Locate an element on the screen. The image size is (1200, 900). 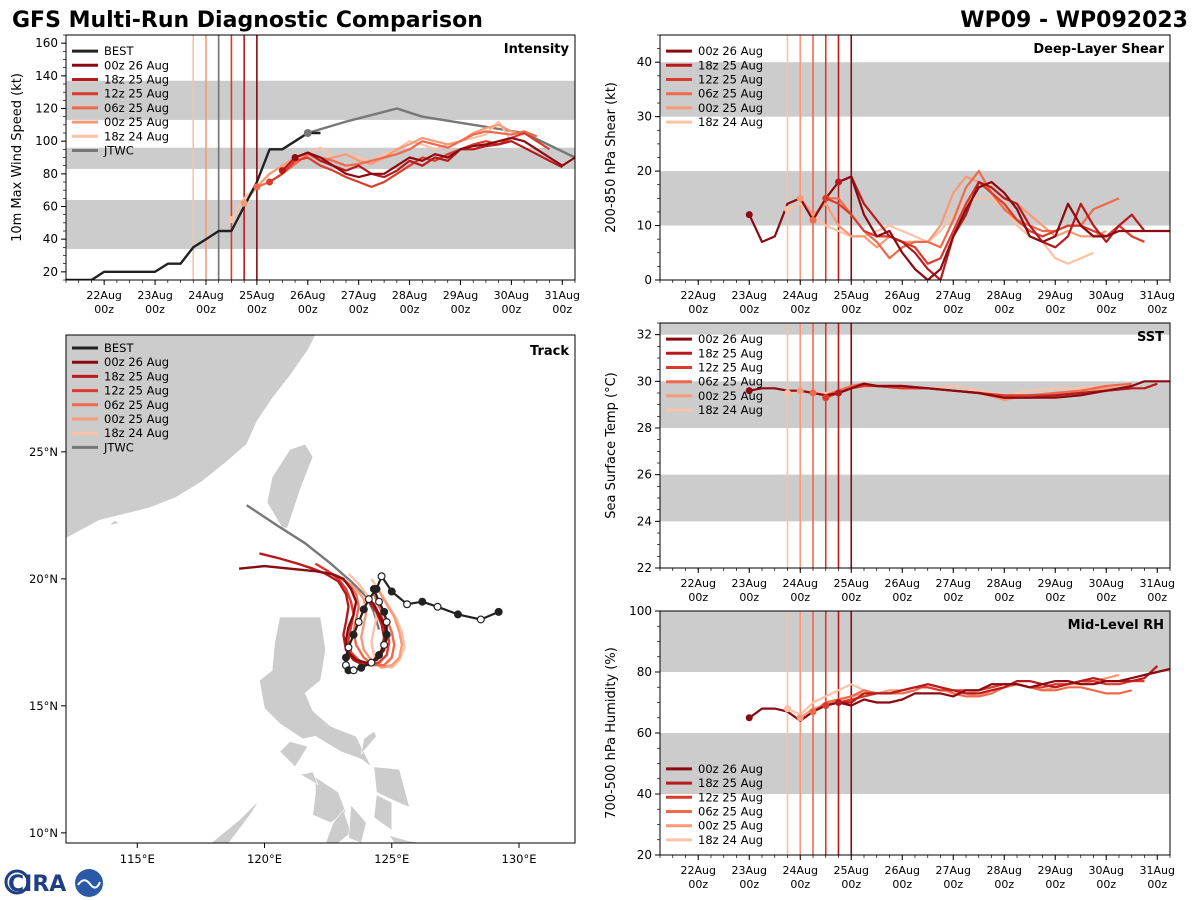
lon-tick-label: 125°E is located at coordinates (391, 859).